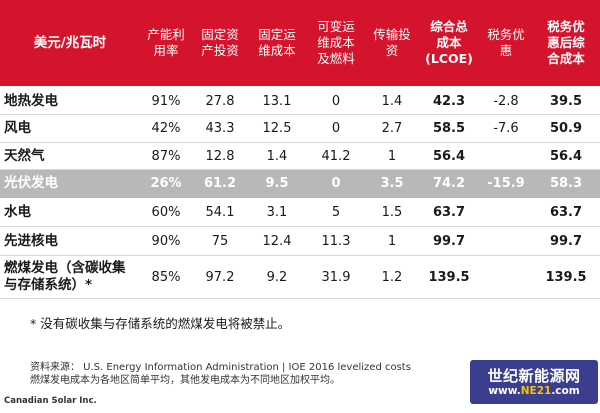 The height and width of the screenshot is (413, 600). I want to click on cell-fom: 1.4, so click(277, 156).